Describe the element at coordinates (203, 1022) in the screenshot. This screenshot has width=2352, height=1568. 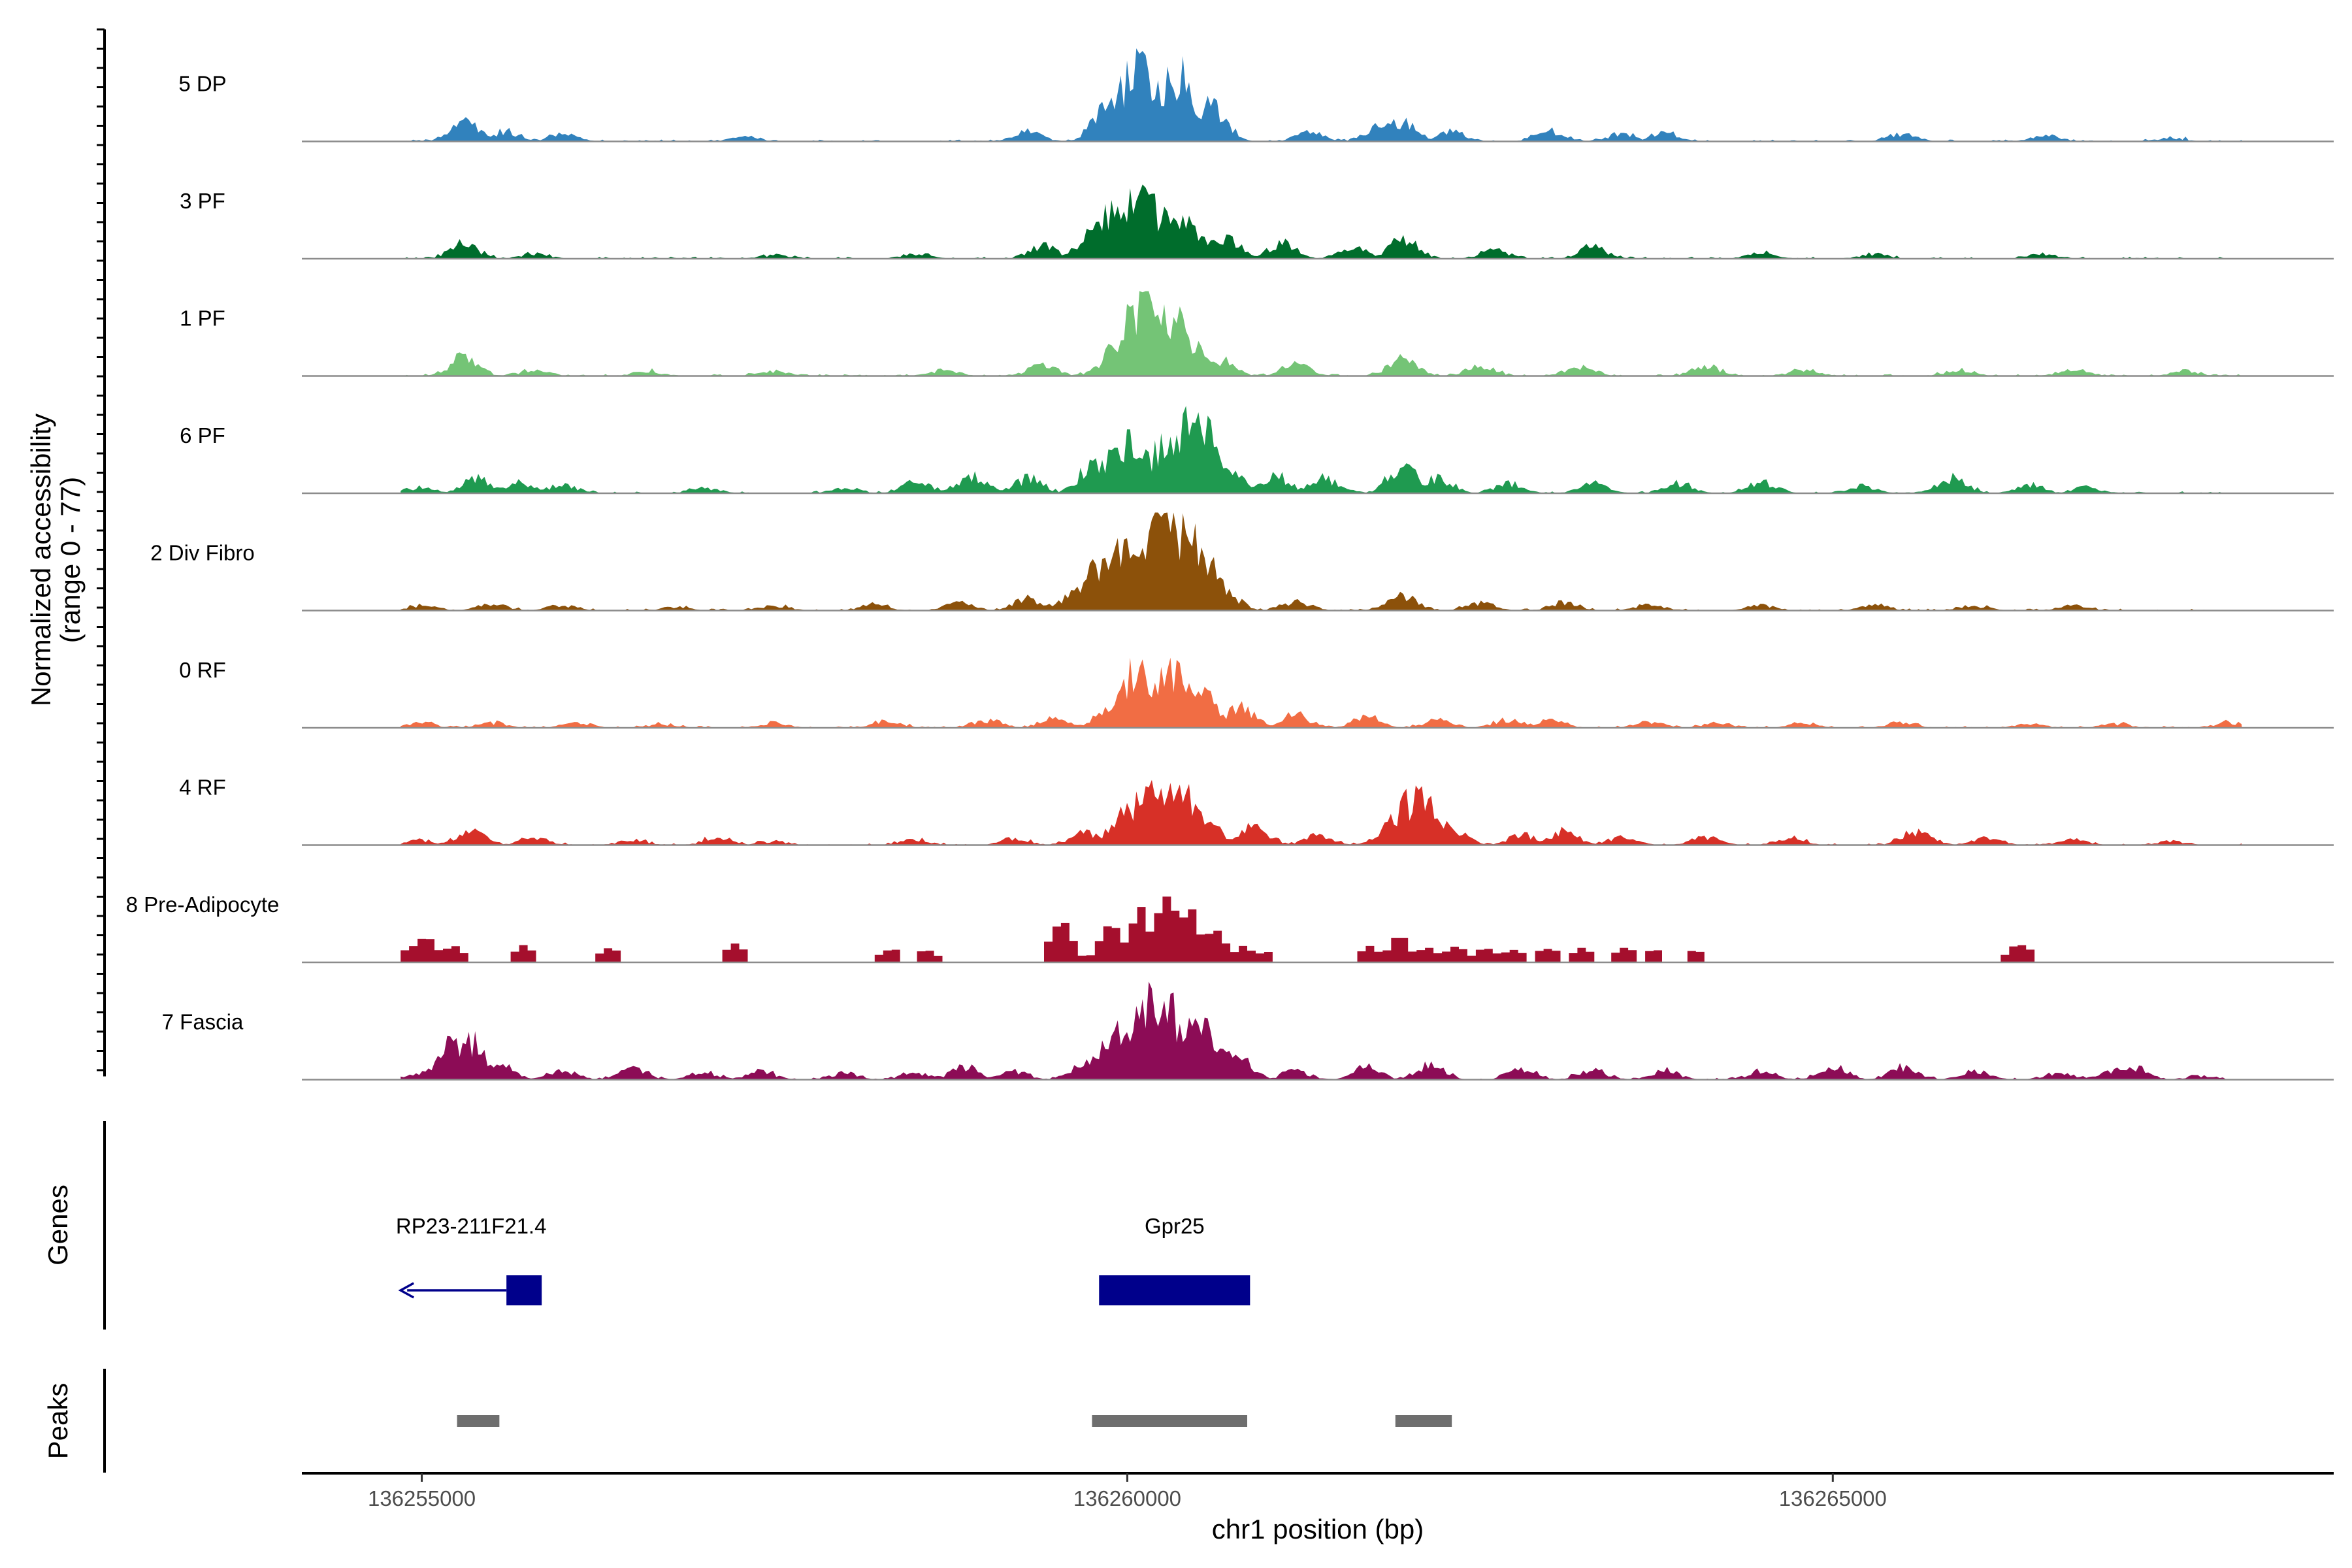
I see `track-label: 7 Fascia` at that location.